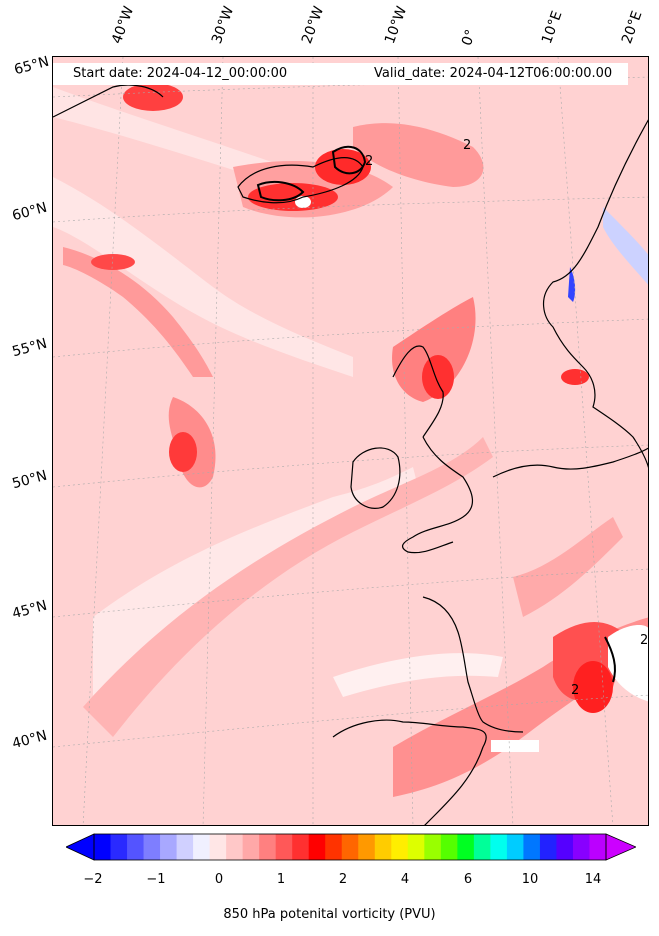 The height and width of the screenshot is (936, 659). I want to click on colorbar-cells, so click(350, 847).